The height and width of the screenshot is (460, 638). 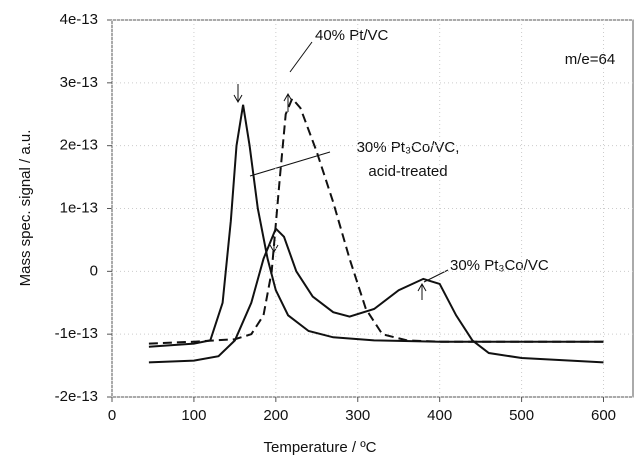 What do you see at coordinates (94, 270) in the screenshot?
I see `y-tick-label: 0` at bounding box center [94, 270].